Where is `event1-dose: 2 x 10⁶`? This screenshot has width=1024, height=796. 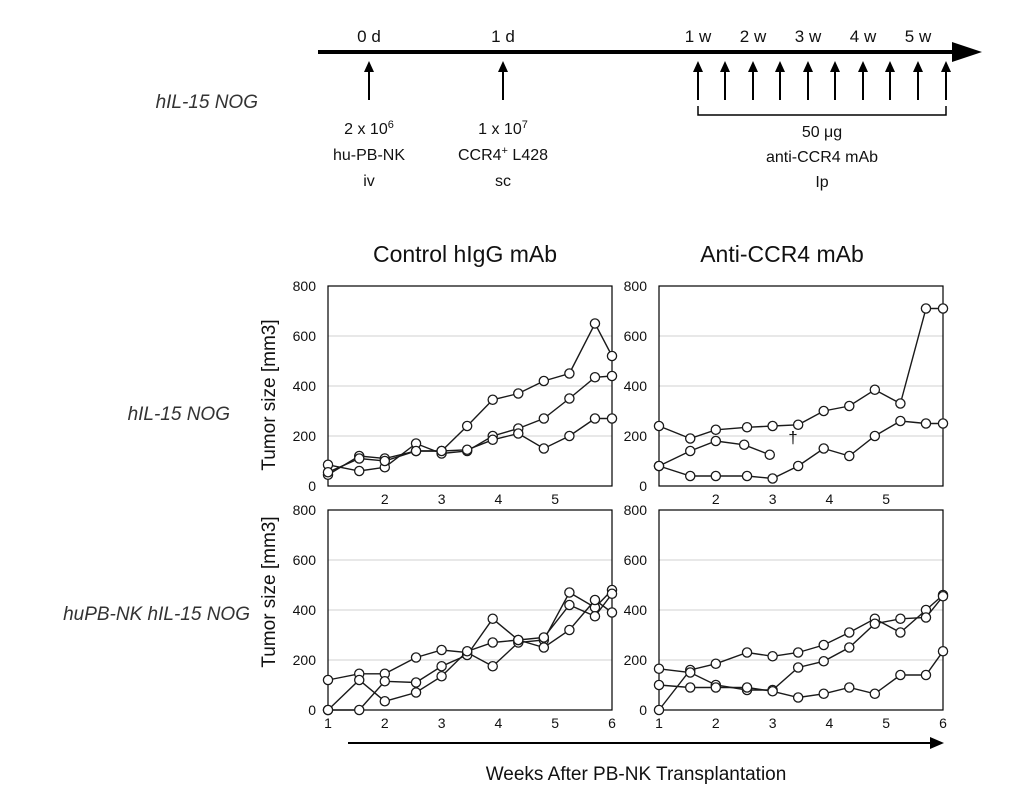
event1-dose: 2 x 10⁶ is located at coordinates (369, 128).